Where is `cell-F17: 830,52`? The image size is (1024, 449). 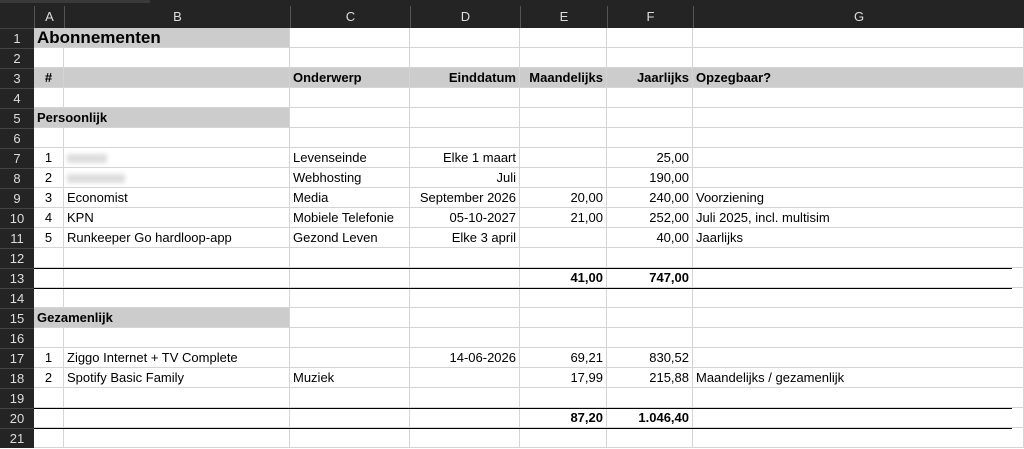
cell-F17: 830,52 is located at coordinates (650, 358).